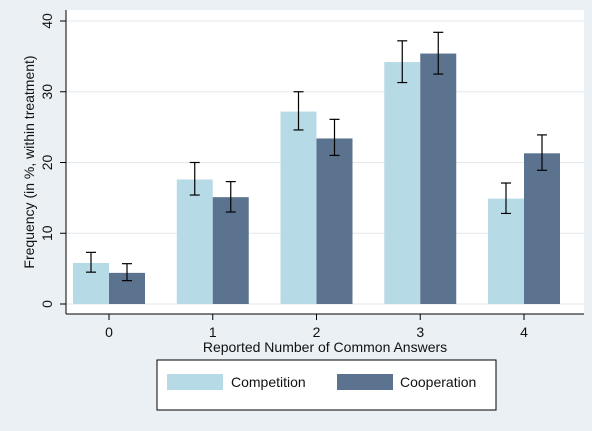 This screenshot has height=431, width=592. I want to click on y-tick-label: 30, so click(47, 92).